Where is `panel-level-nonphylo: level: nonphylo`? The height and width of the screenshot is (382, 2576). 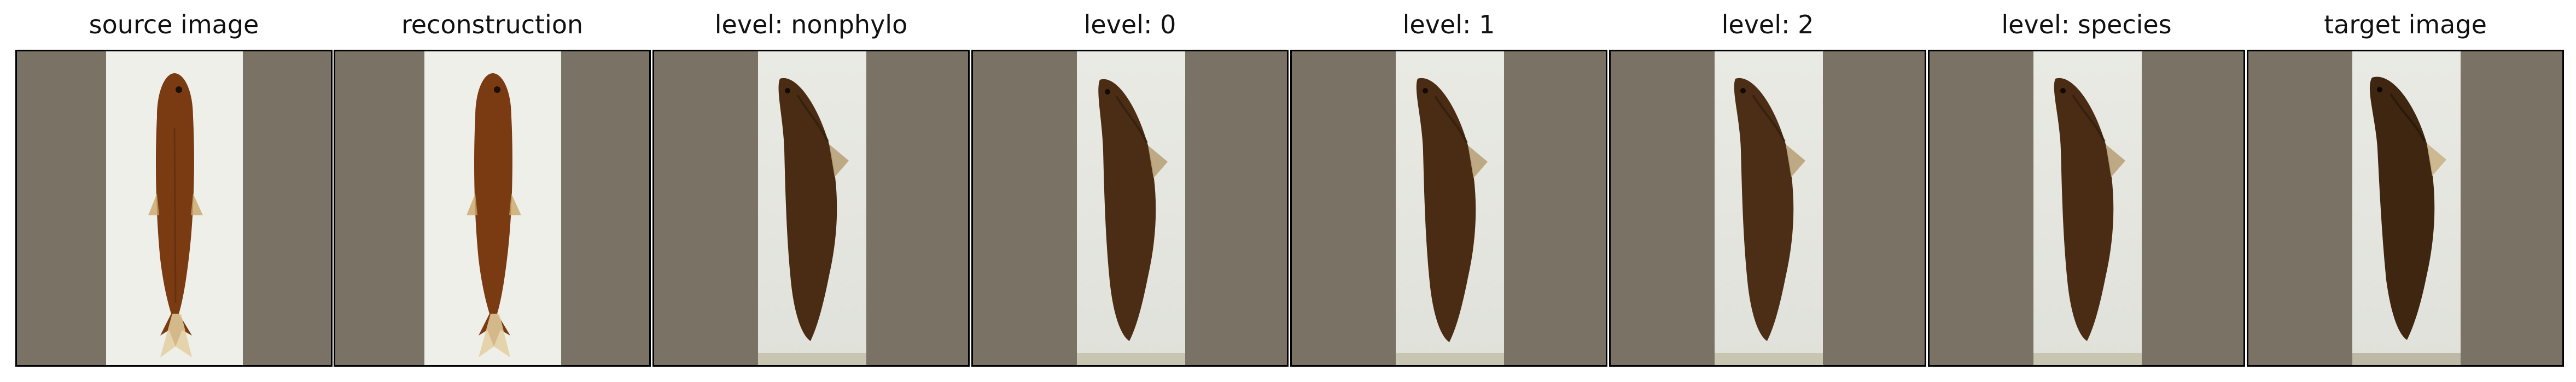
panel-level-nonphylo: level: nonphylo is located at coordinates (811, 191).